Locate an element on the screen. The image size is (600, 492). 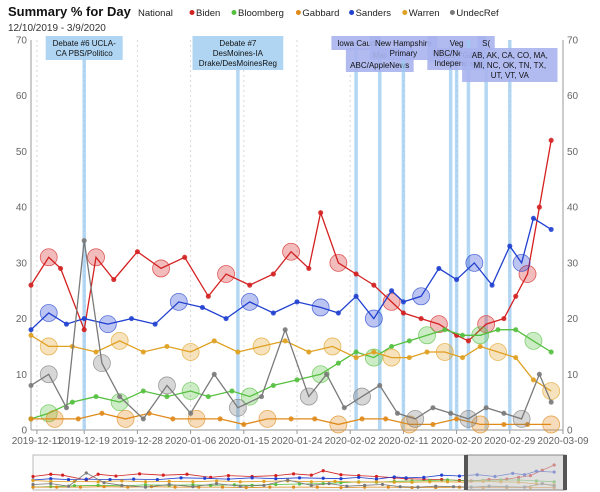
x-tick-label: 2020-03-09 is located at coordinates (563, 441).